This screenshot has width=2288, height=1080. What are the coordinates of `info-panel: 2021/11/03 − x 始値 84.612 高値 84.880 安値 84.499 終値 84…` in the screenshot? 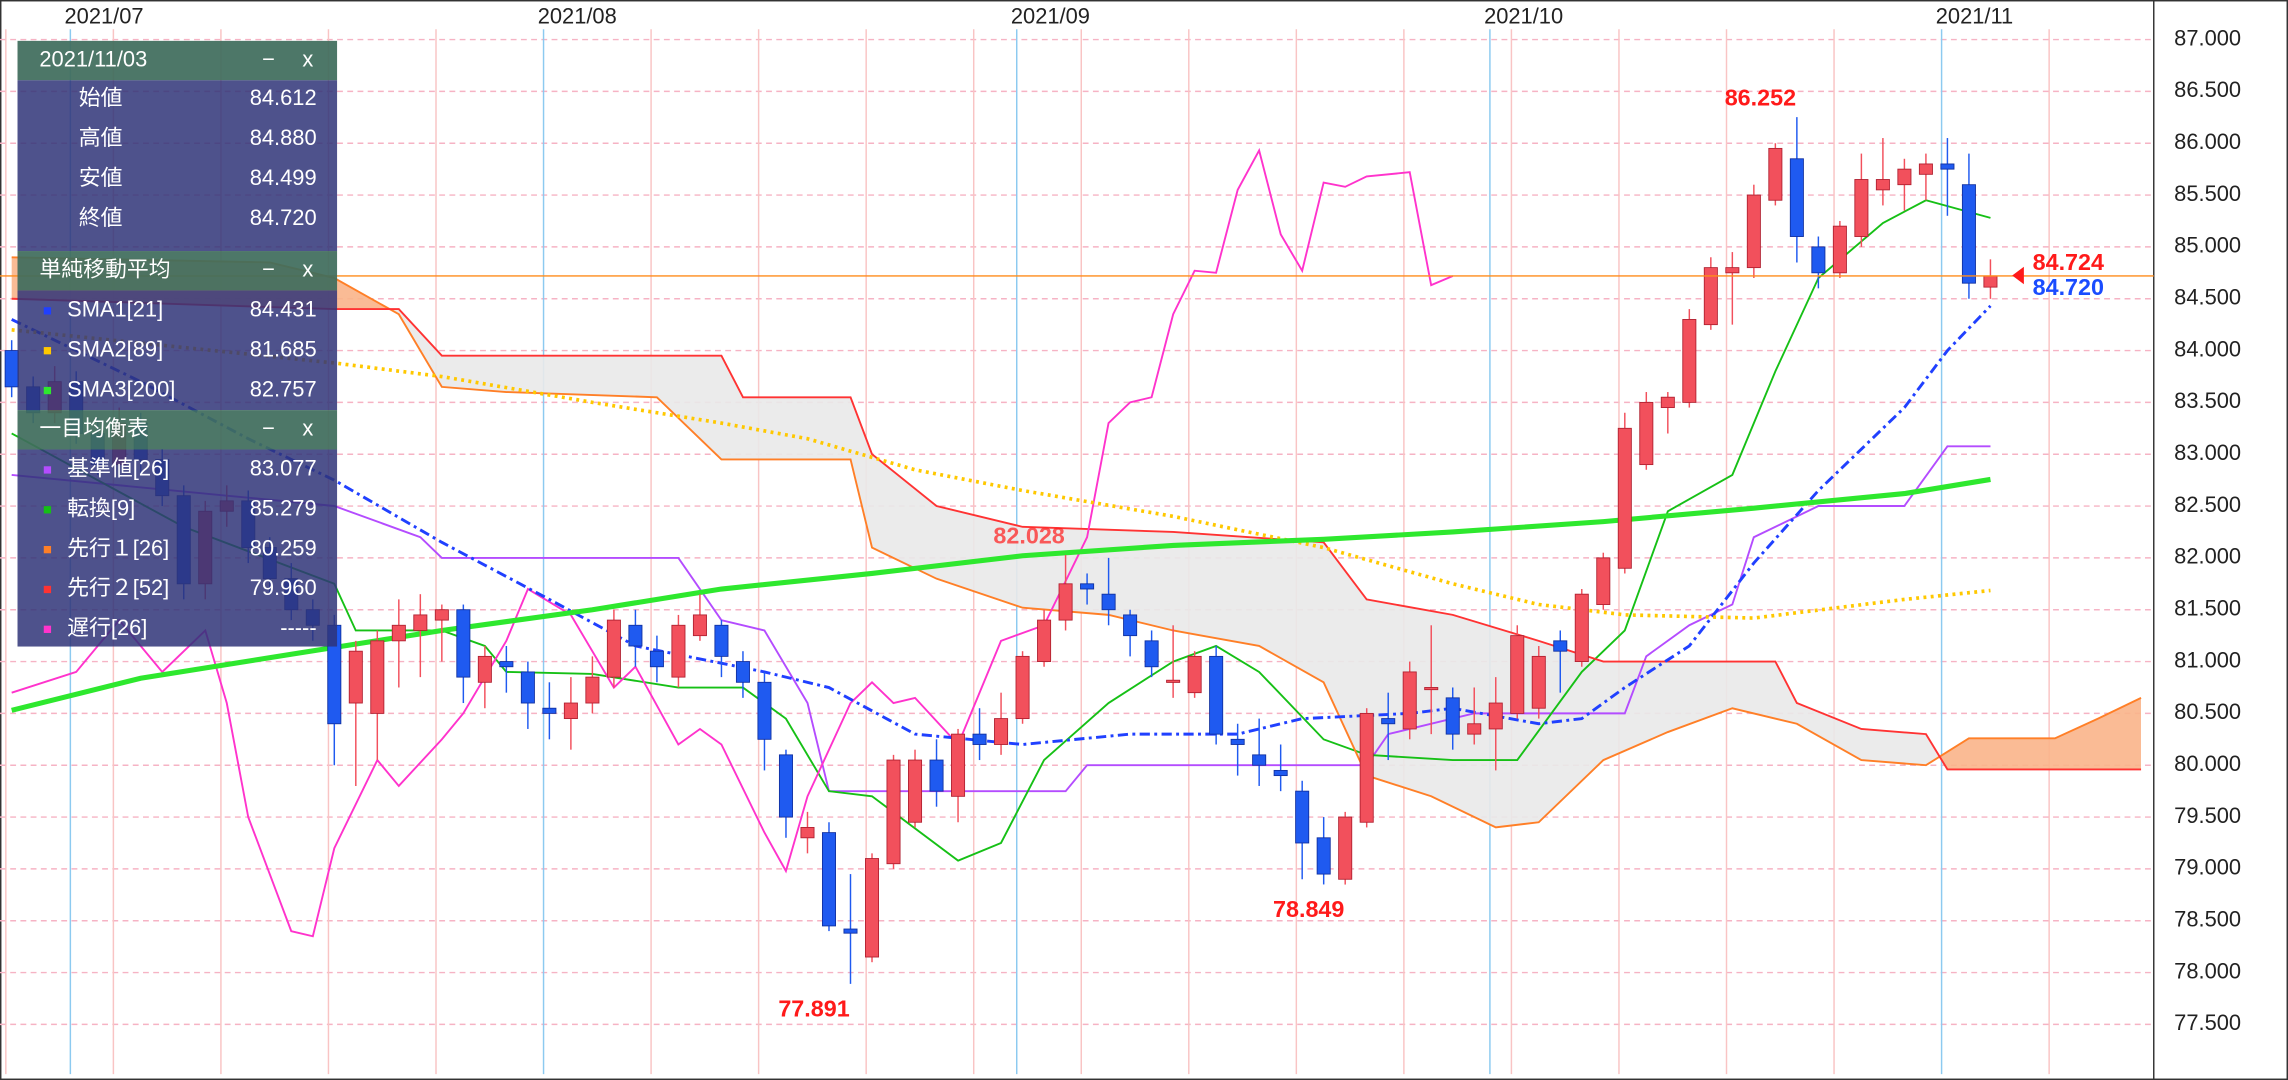 It's located at (177, 343).